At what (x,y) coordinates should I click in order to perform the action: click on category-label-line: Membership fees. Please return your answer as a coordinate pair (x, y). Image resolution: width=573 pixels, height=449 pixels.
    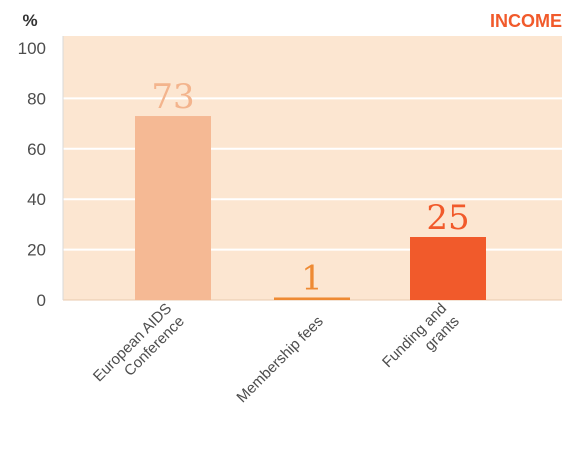
    Looking at the image, I should click on (279, 359).